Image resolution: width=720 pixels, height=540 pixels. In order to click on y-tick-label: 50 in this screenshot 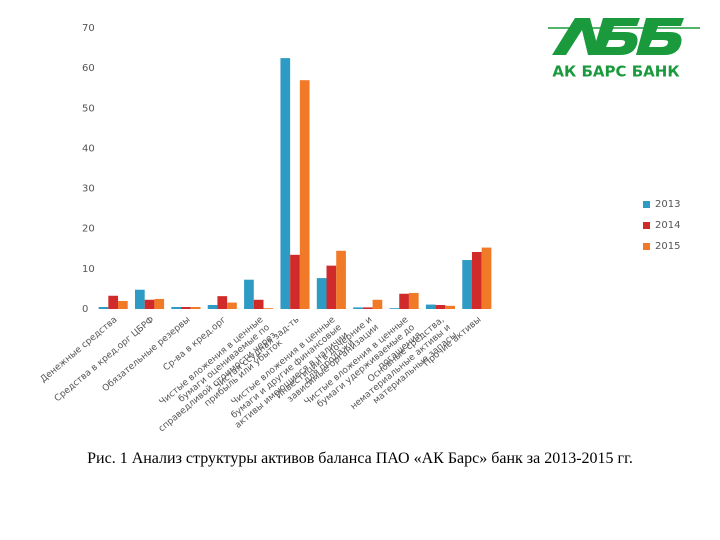, I will do `click(88, 108)`.